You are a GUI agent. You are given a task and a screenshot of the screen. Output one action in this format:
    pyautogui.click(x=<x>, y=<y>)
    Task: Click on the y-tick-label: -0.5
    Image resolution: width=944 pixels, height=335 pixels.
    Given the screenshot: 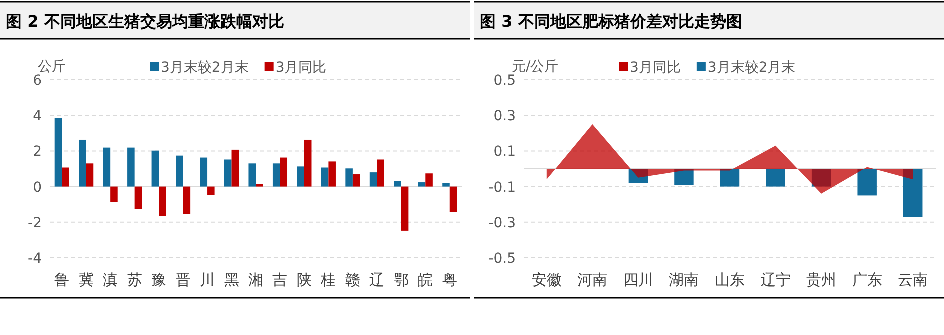 What is the action you would take?
    pyautogui.click(x=502, y=259)
    